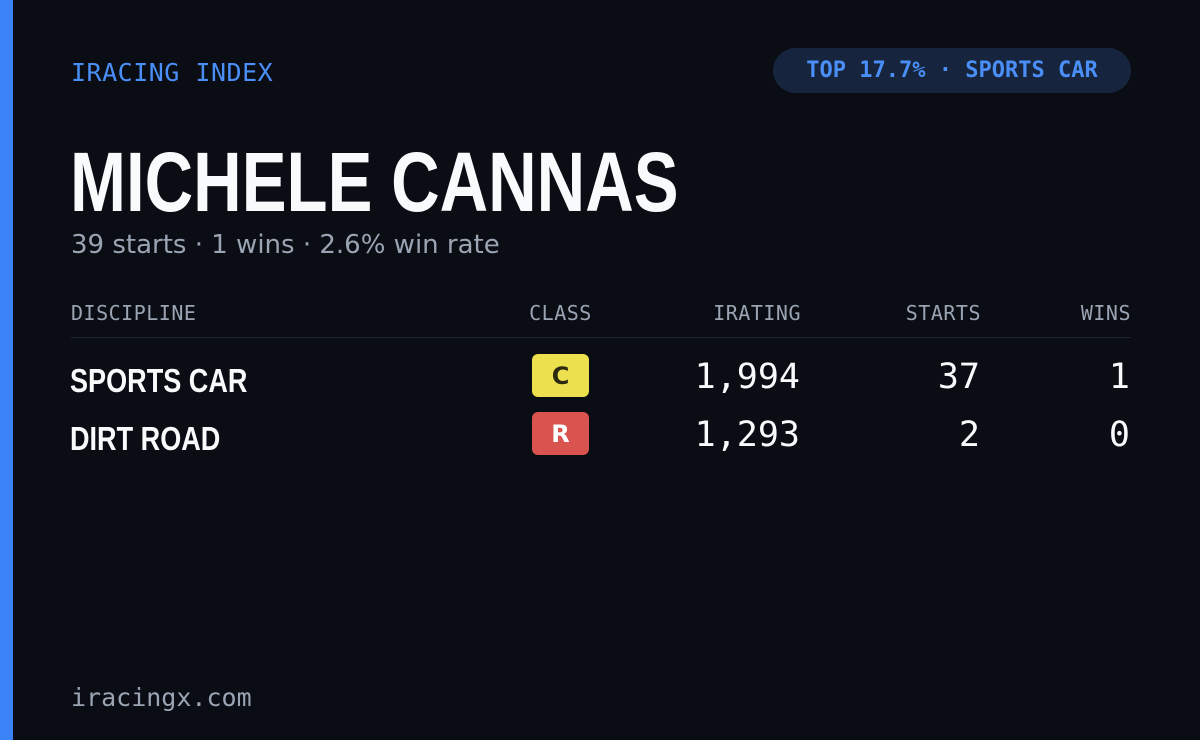  I want to click on starts-value: 2, so click(969, 435).